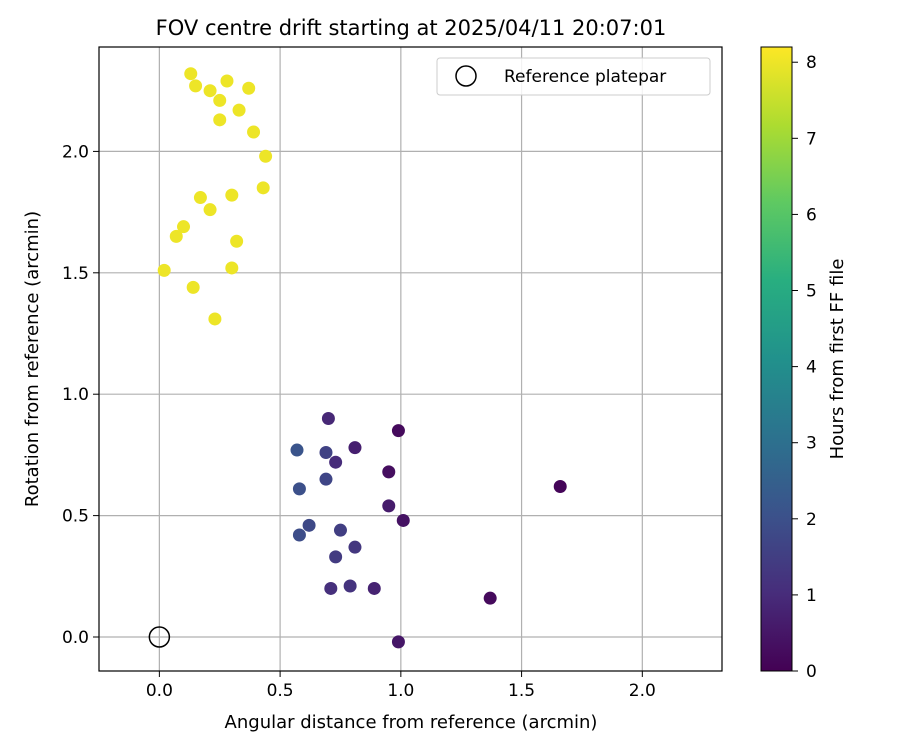 The image size is (900, 750). I want to click on legend-entry: Reference platepar, so click(585, 77).